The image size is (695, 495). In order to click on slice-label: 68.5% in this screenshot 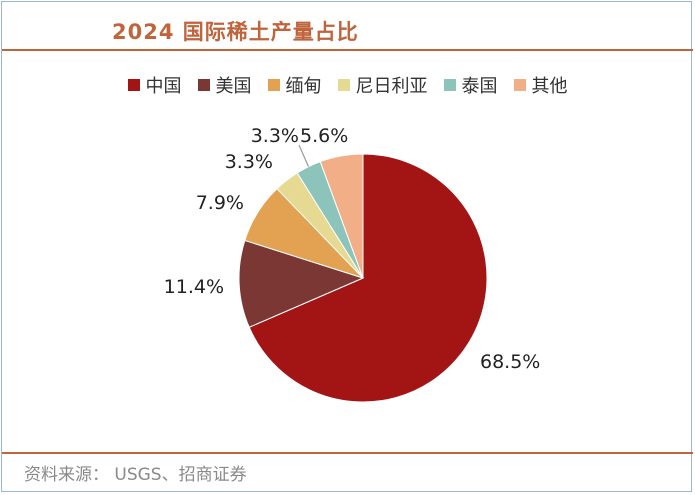, I will do `click(510, 362)`.